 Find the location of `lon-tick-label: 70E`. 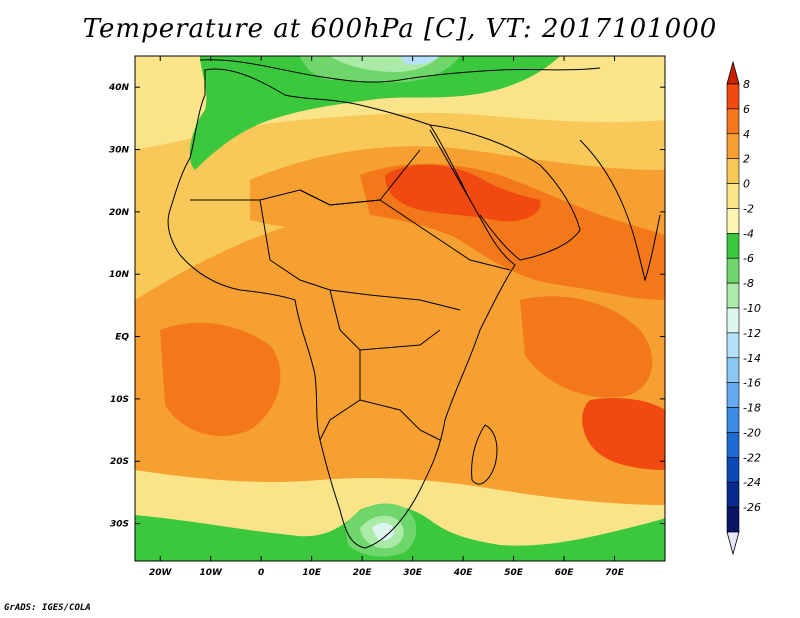

lon-tick-label: 70E is located at coordinates (615, 573).